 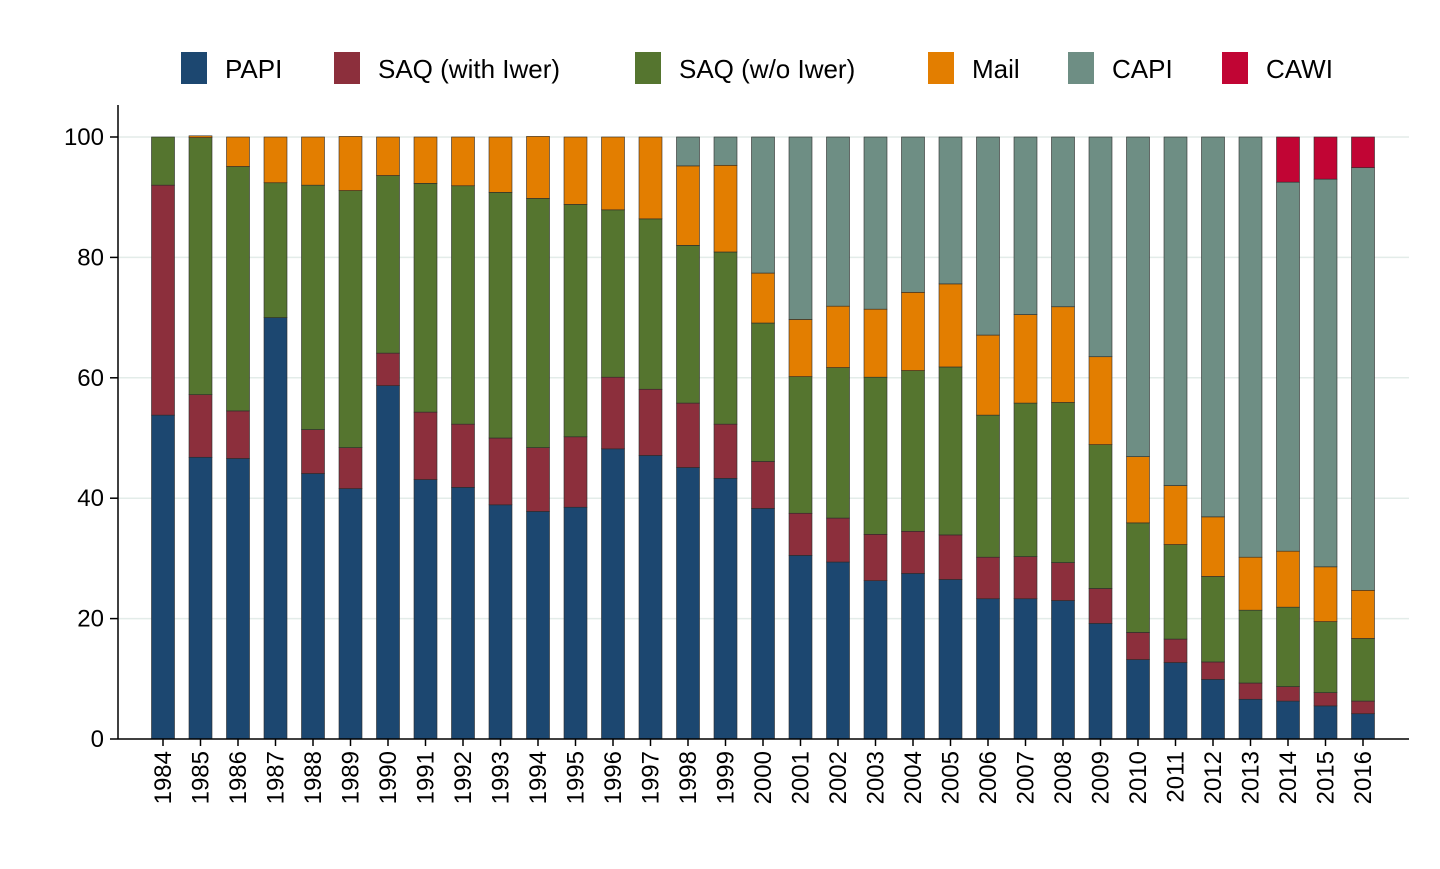 What do you see at coordinates (201, 777) in the screenshot?
I see `x-tick-label-1985: 1985` at bounding box center [201, 777].